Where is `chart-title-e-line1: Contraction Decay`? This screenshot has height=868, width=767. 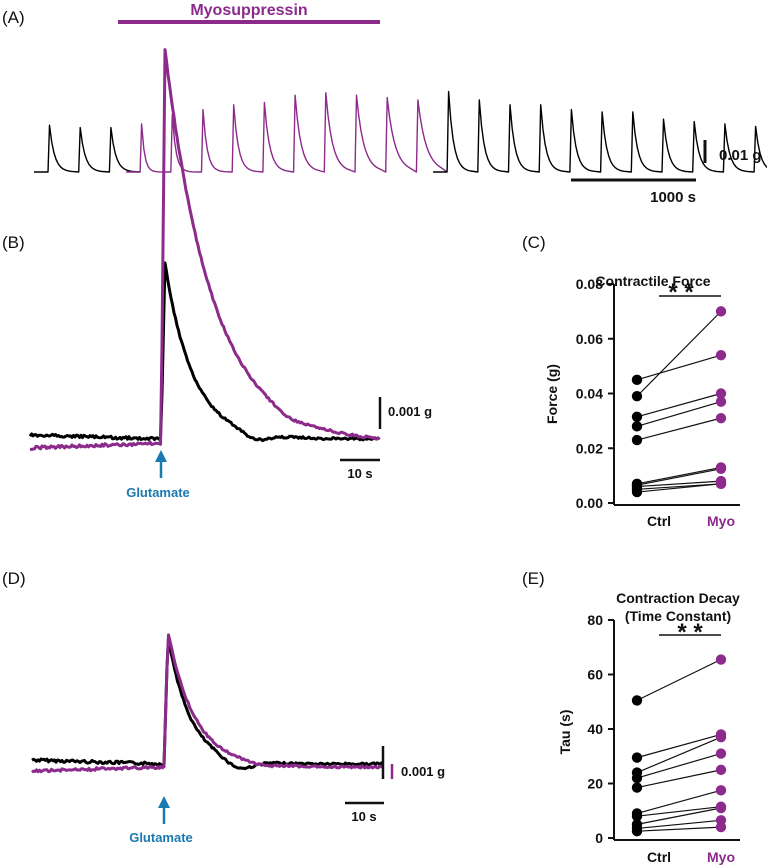 chart-title-e-line1: Contraction Decay is located at coordinates (678, 598).